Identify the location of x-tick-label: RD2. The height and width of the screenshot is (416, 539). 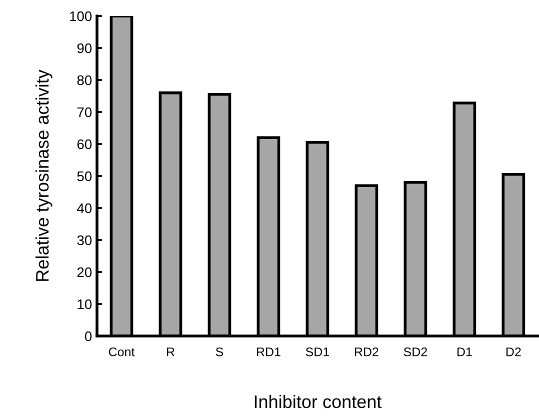
(366, 351).